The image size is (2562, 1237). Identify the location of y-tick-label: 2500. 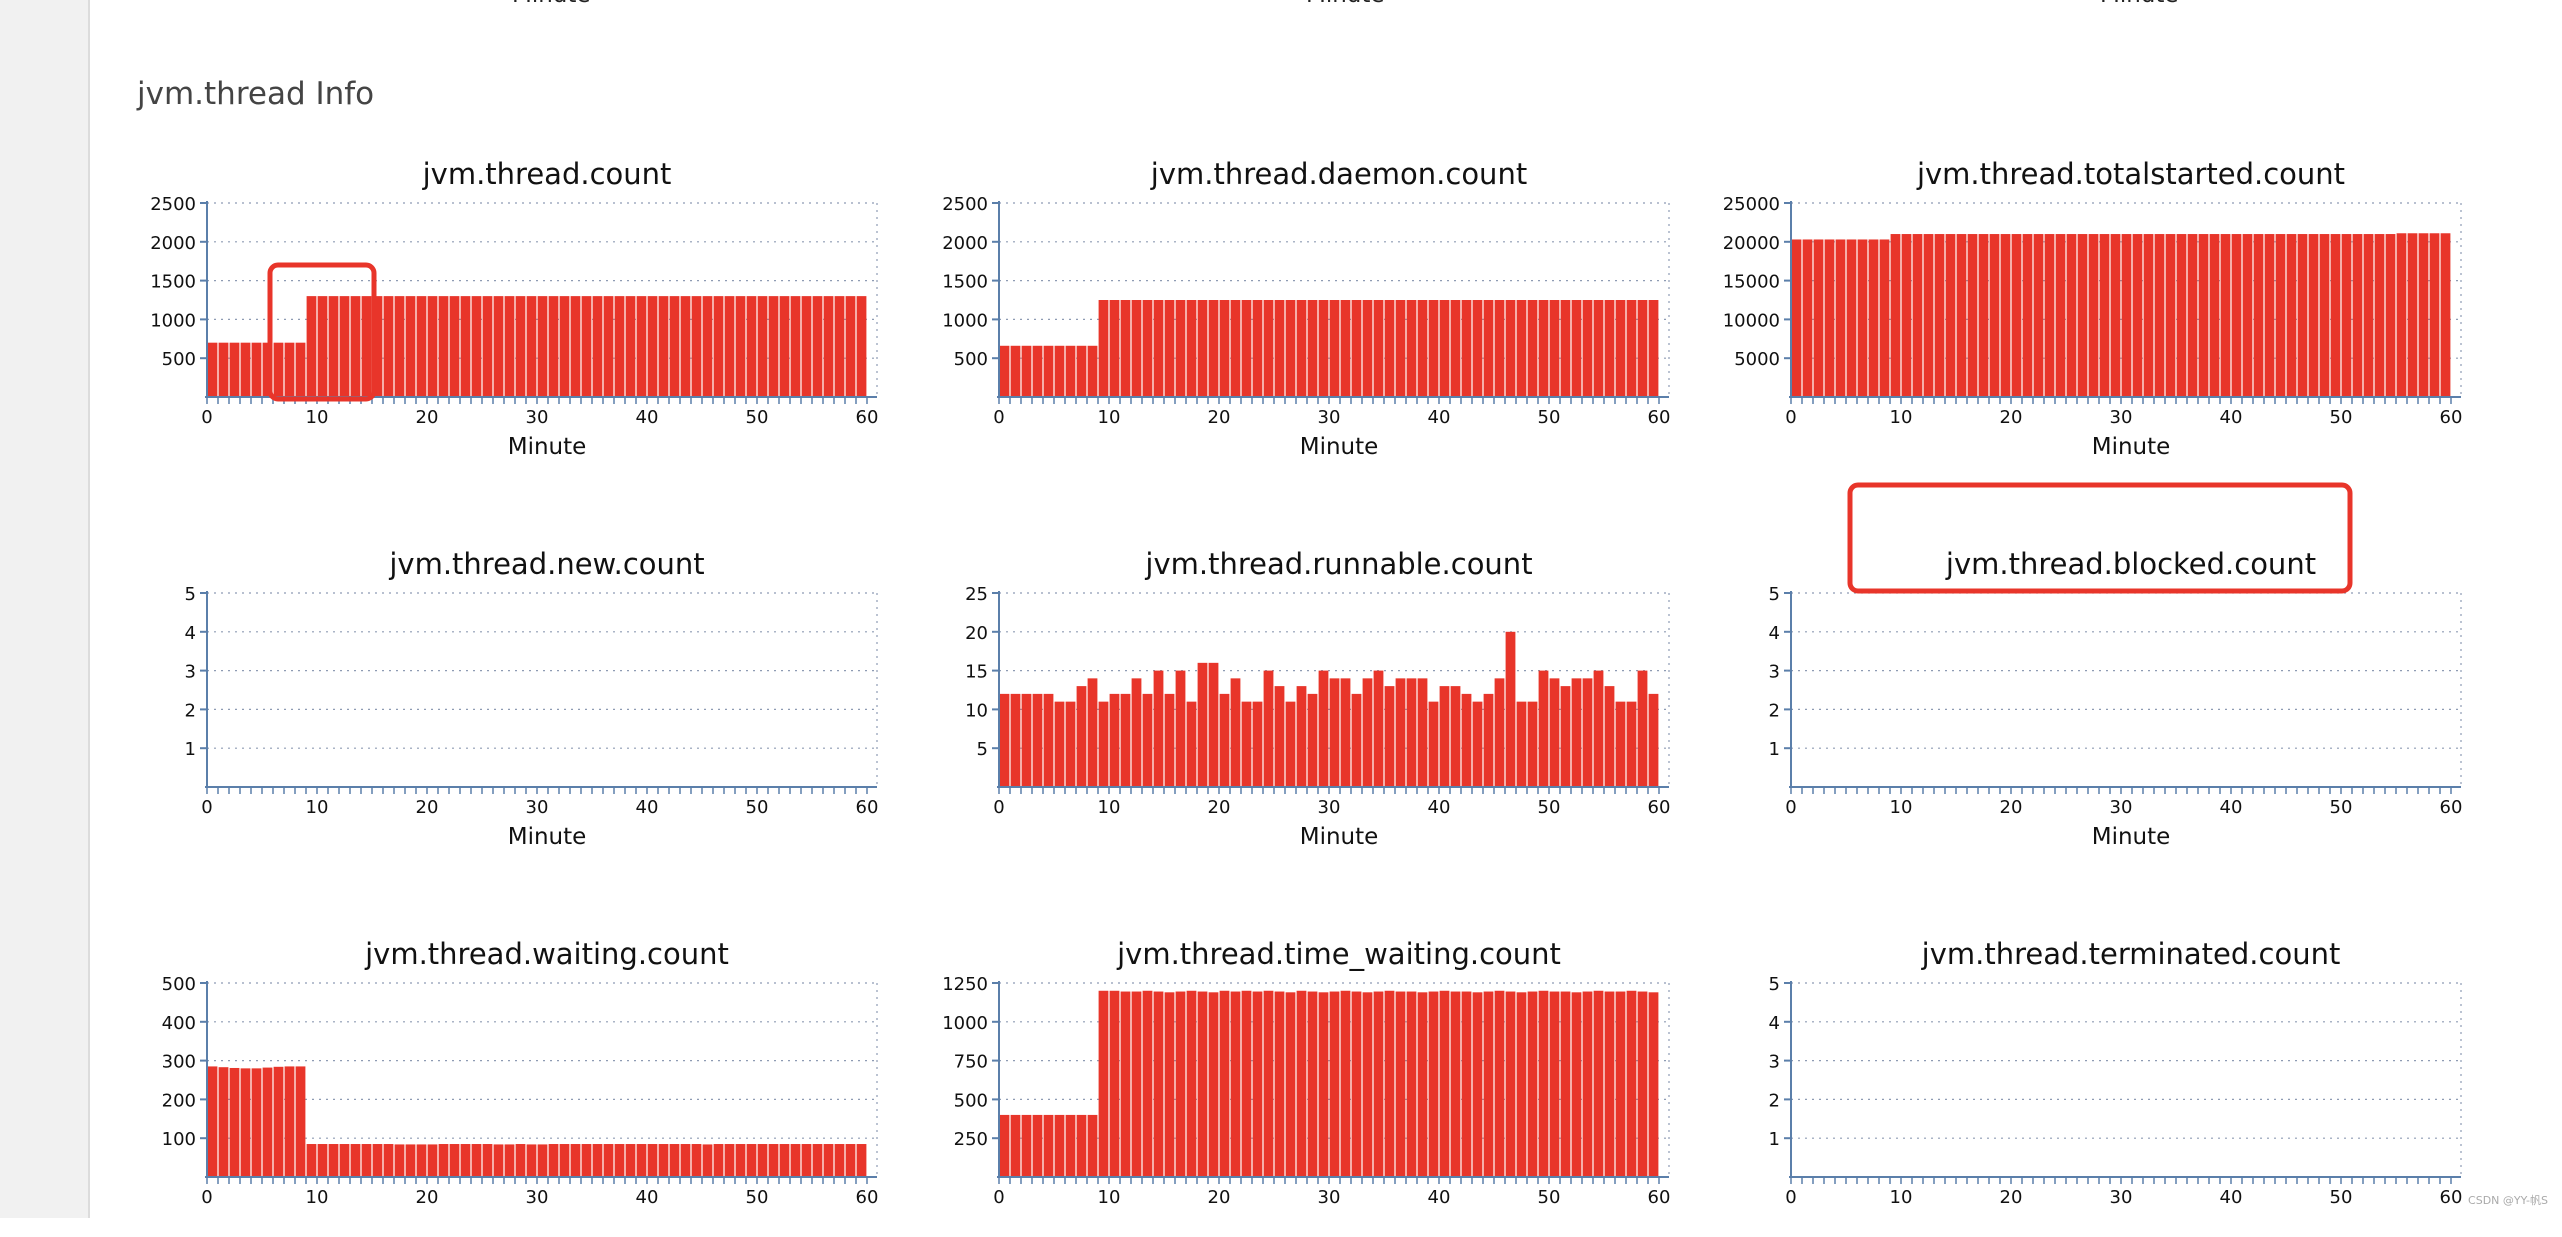
(173, 204).